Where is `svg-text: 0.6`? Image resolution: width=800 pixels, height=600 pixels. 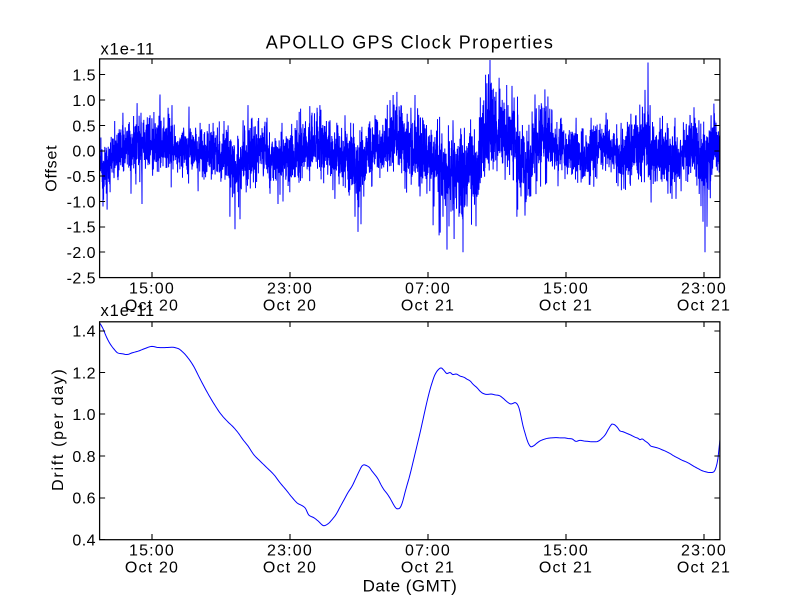
svg-text: 0.6 is located at coordinates (84, 499).